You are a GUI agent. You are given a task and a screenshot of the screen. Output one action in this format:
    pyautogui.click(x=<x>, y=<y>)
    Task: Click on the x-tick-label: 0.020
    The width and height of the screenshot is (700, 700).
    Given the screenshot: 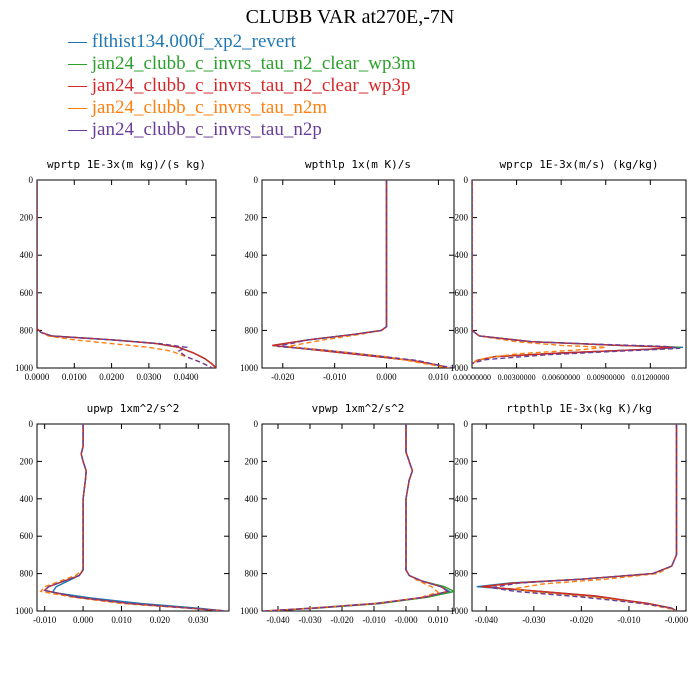 What is the action you would take?
    pyautogui.click(x=160, y=620)
    